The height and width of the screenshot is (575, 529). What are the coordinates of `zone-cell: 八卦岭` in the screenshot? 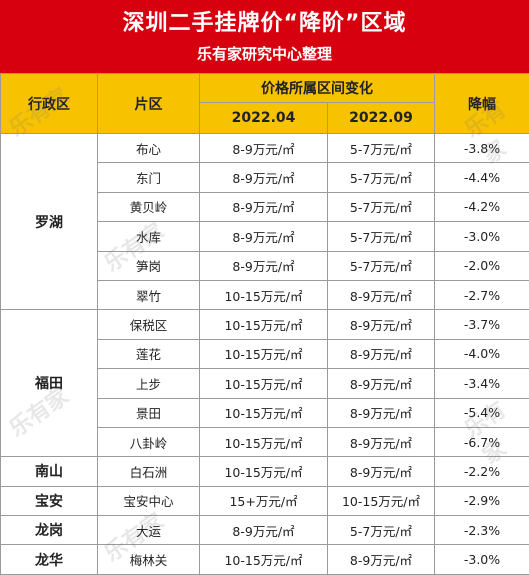 It's located at (149, 441).